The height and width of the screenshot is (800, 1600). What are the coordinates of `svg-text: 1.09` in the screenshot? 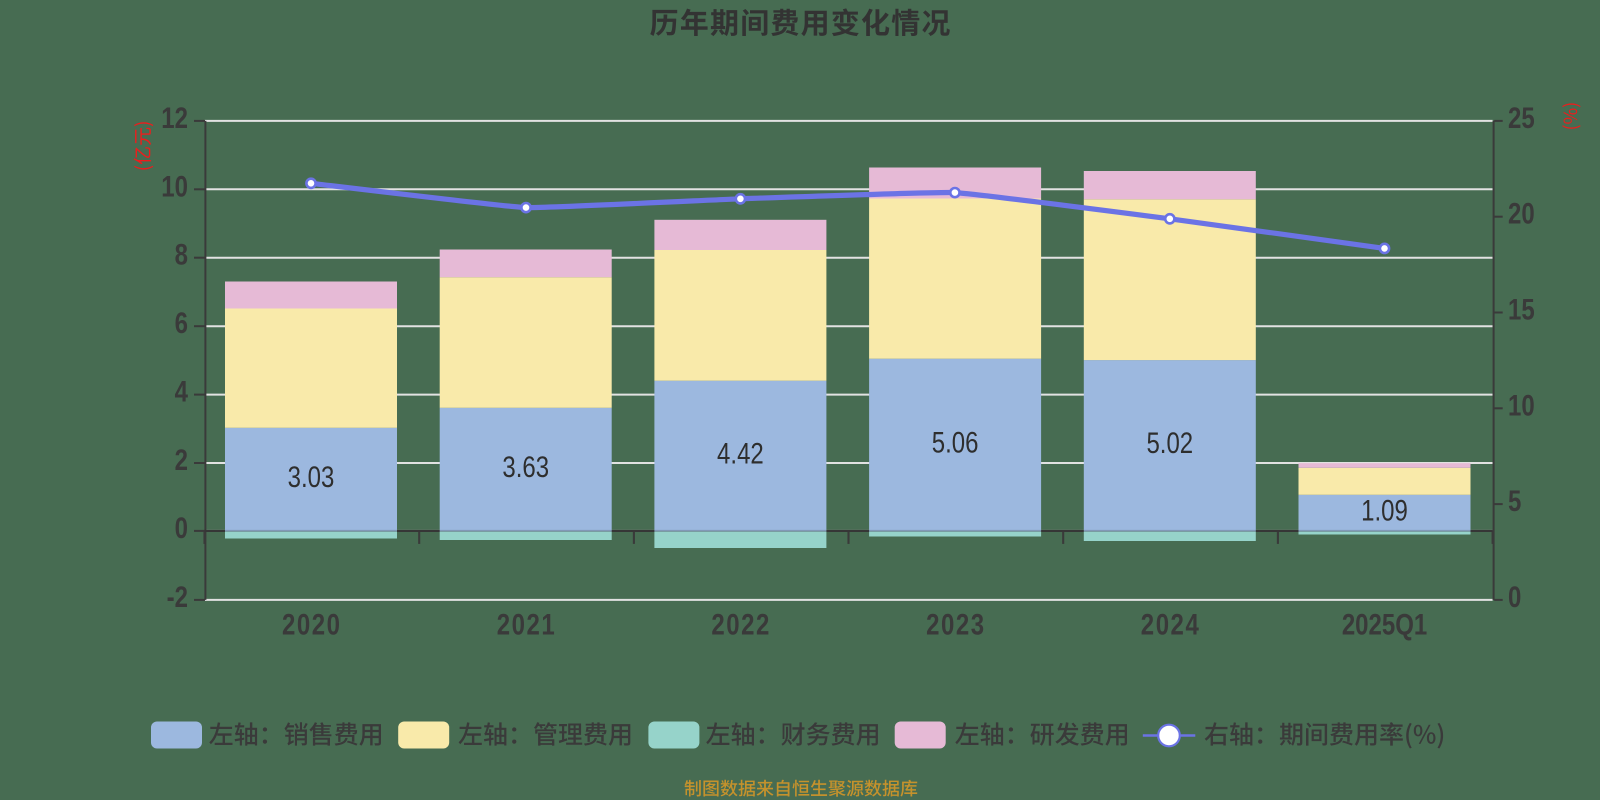 It's located at (1384, 510).